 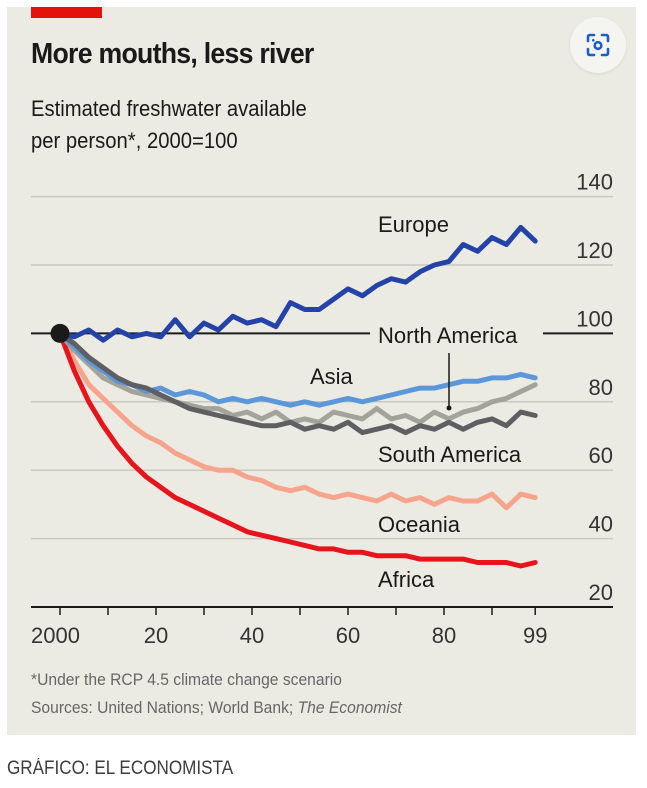 I want to click on sources-italic: The Economist, so click(x=349, y=707).